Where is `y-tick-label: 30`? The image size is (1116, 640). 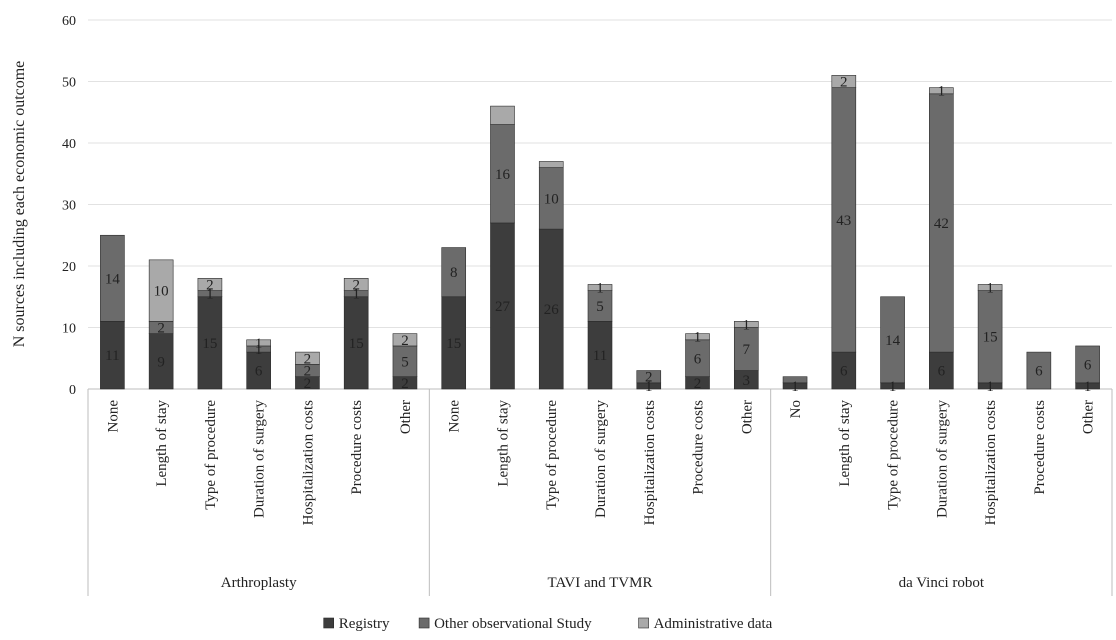 y-tick-label: 30 is located at coordinates (69, 206).